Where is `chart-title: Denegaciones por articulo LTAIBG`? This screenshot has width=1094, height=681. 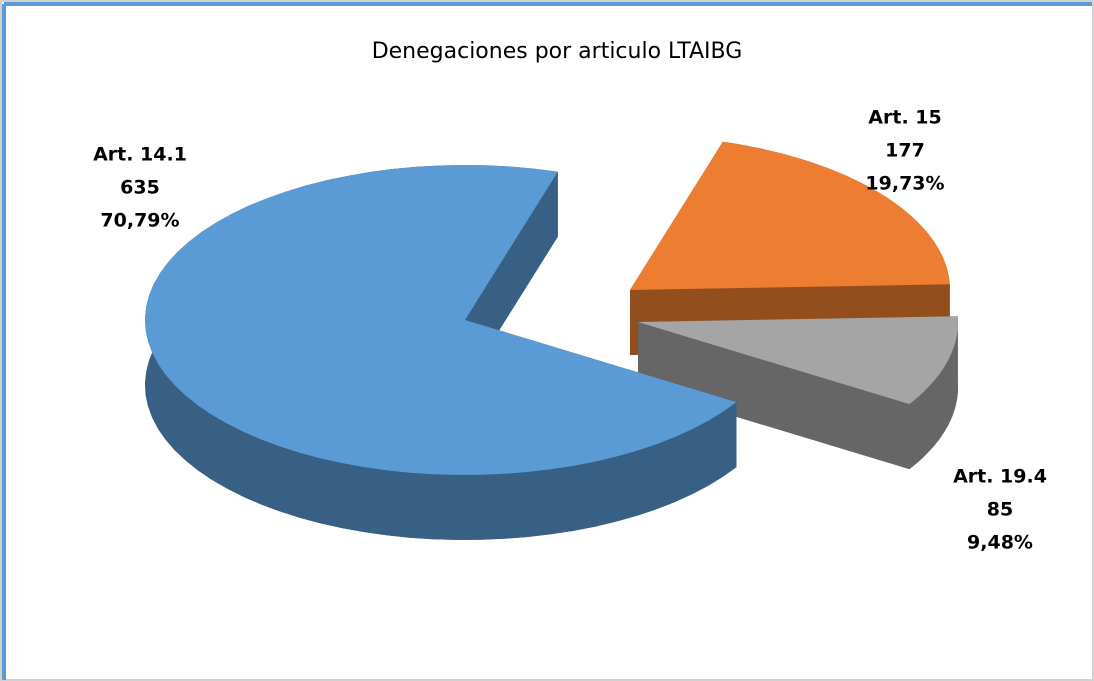 chart-title: Denegaciones por articulo LTAIBG is located at coordinates (557, 51).